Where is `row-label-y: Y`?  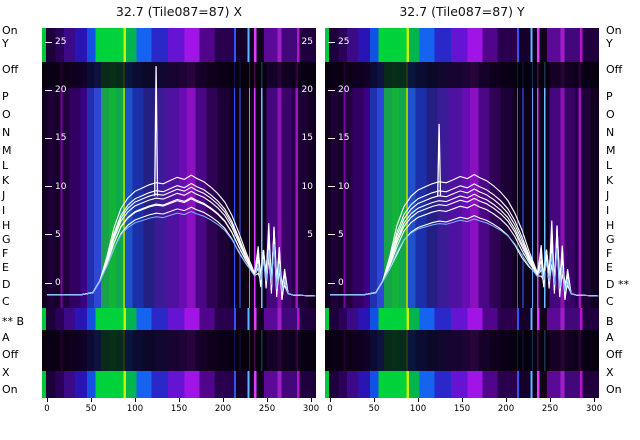
row-label-y: Y is located at coordinates (609, 43).